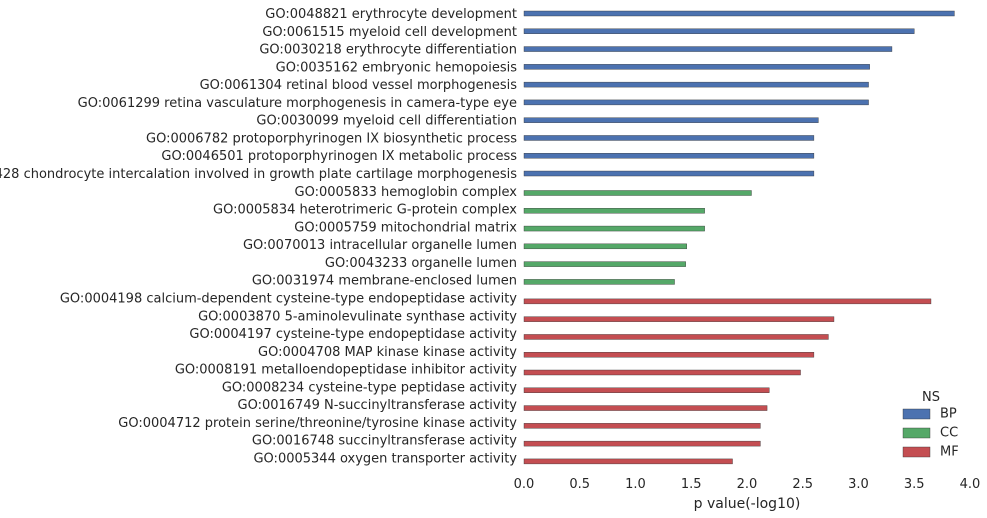 The image size is (987, 518). What do you see at coordinates (397, 67) in the screenshot?
I see `category-label: GO:0035162 embryonic hemopoiesis` at bounding box center [397, 67].